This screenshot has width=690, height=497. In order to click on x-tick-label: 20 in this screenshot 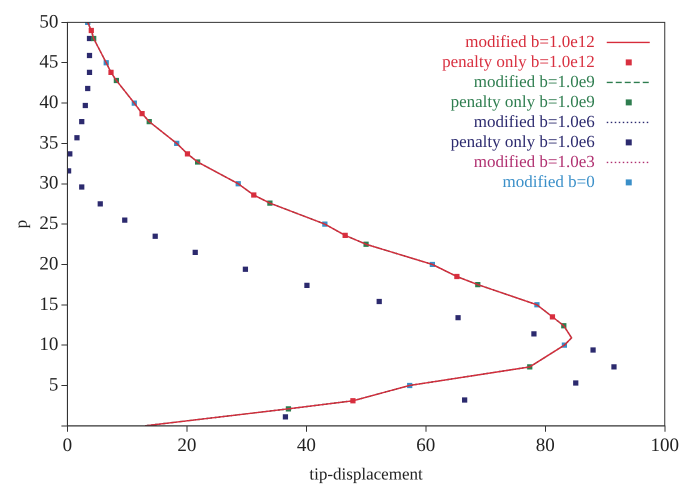, I will do `click(186, 445)`.